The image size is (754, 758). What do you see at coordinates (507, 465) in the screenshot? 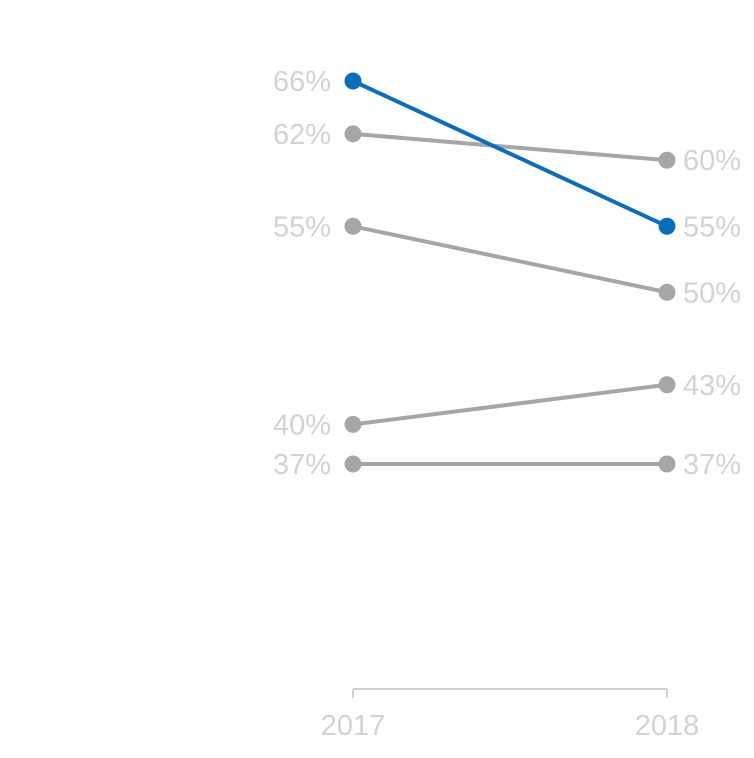
I see `series-4: 37% 37%` at bounding box center [507, 465].